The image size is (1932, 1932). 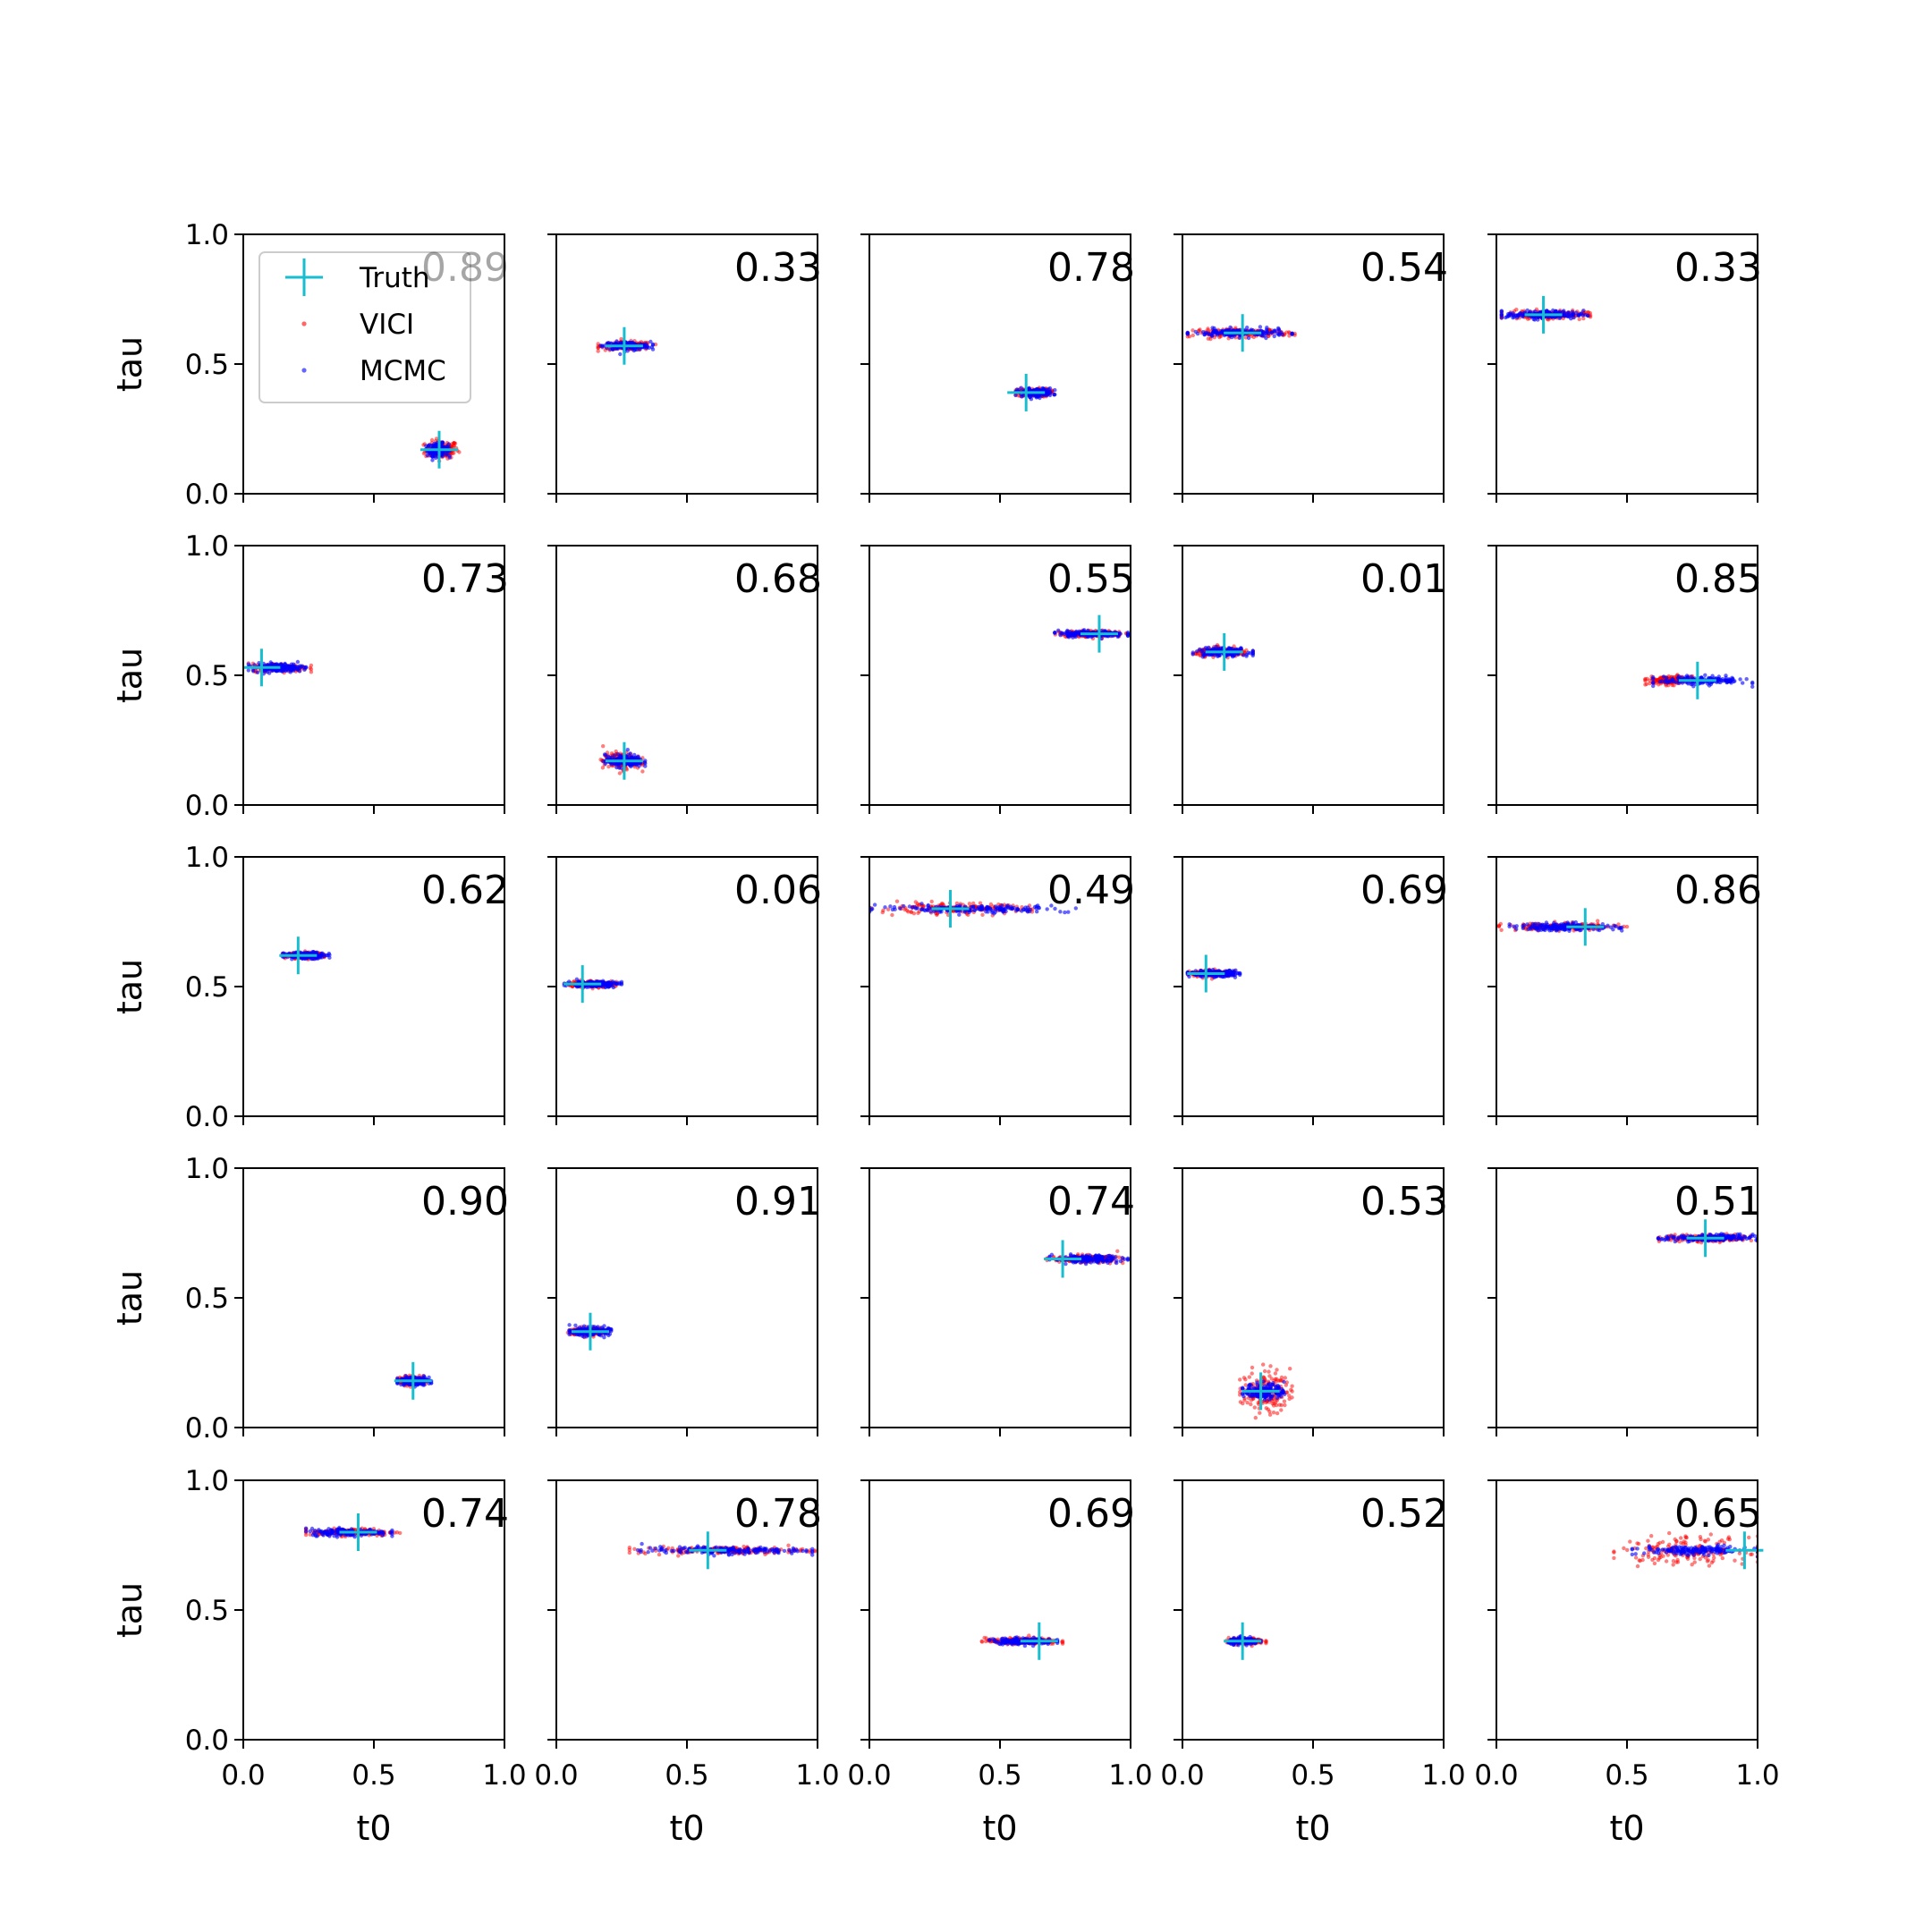 What do you see at coordinates (1624, 679) in the screenshot?
I see `panel-10: 0.85` at bounding box center [1624, 679].